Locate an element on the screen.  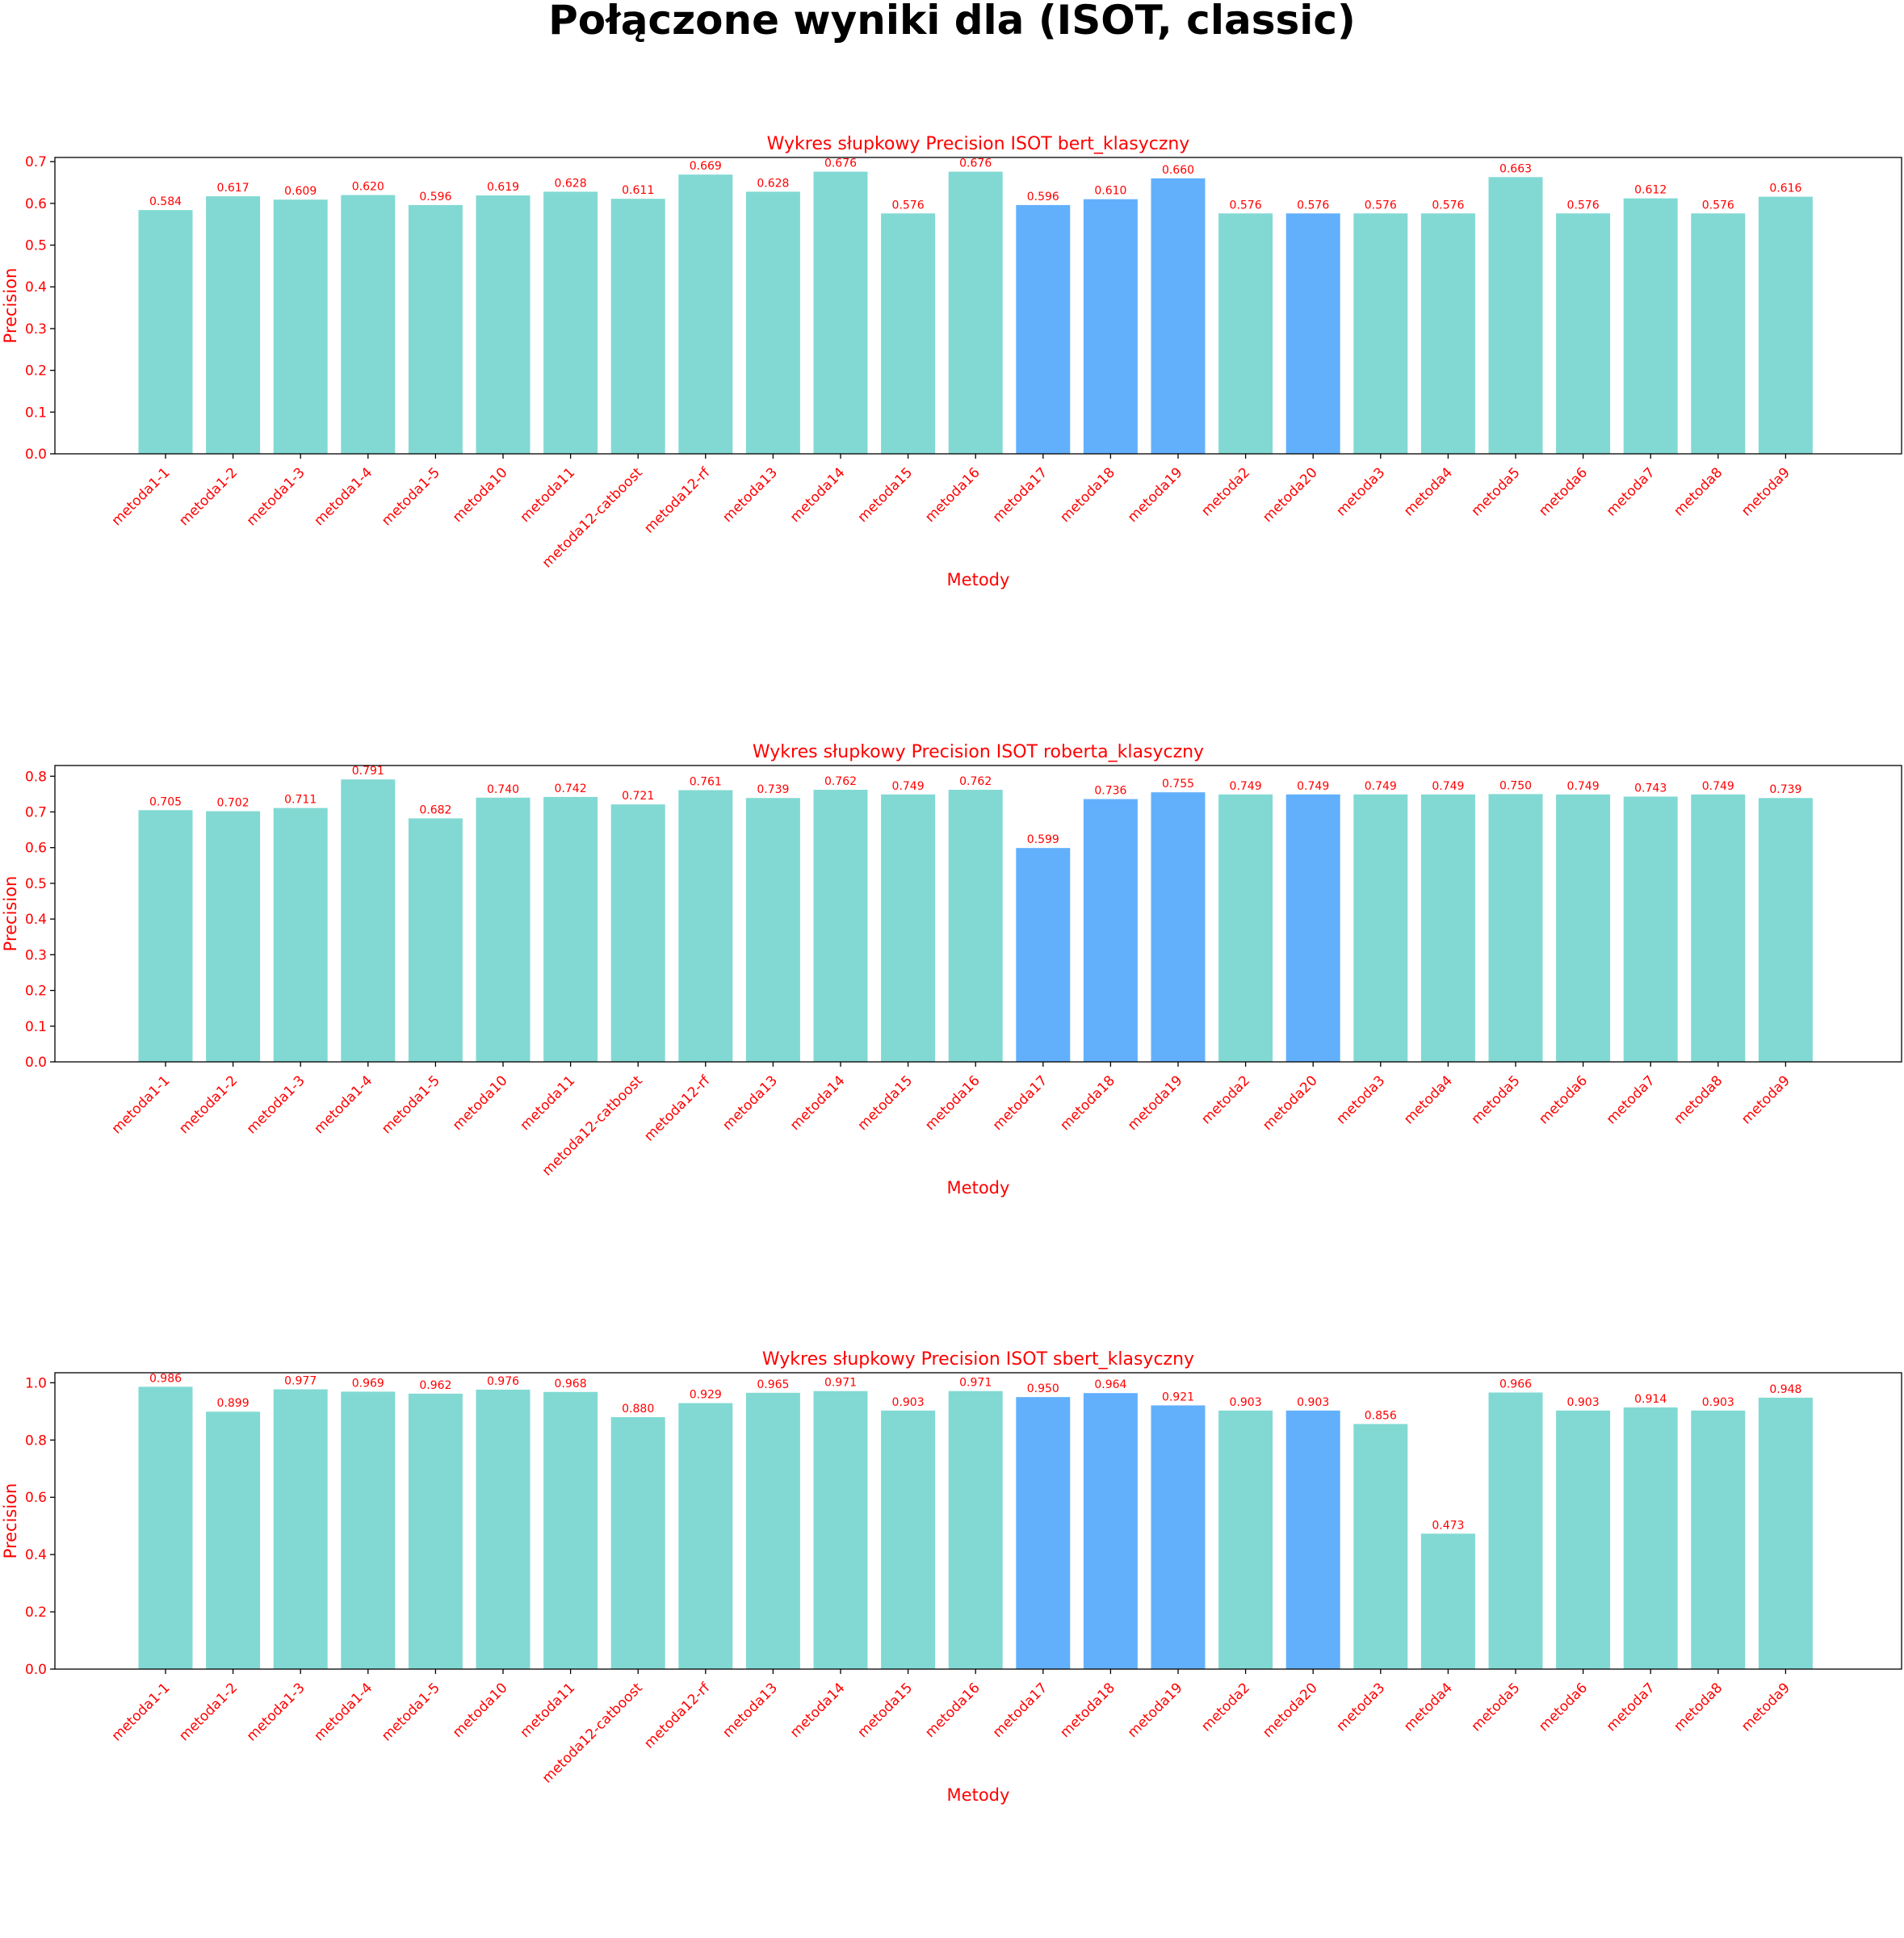
bar-metoda12-catboost is located at coordinates (637, 933).